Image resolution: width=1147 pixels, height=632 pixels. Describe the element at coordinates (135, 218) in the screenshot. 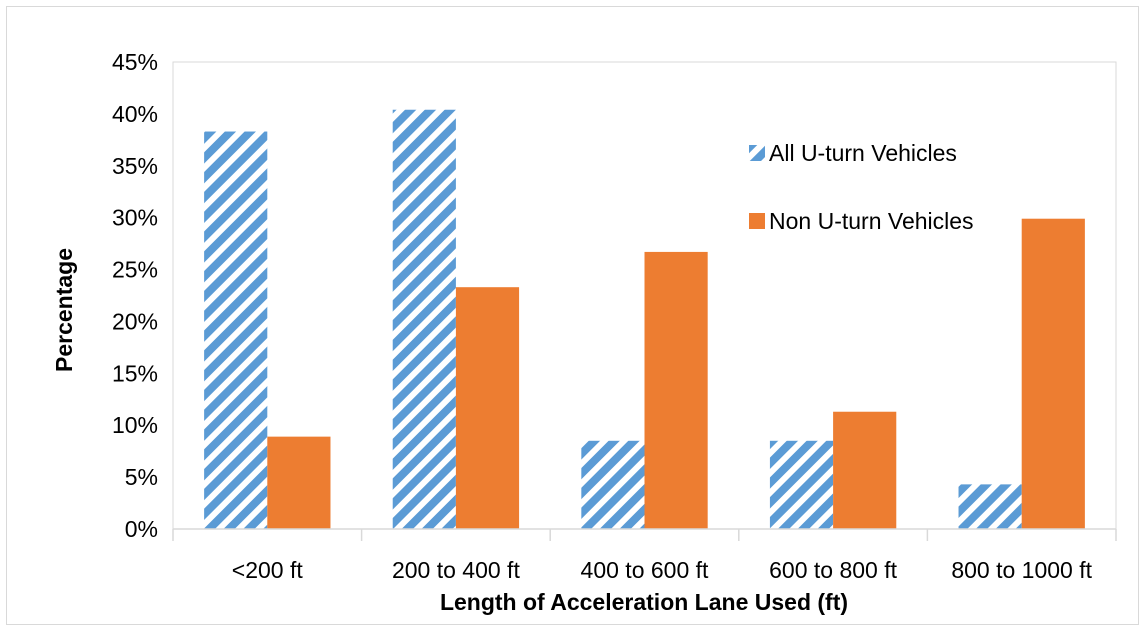

I see `y-tick-label: 30%` at that location.